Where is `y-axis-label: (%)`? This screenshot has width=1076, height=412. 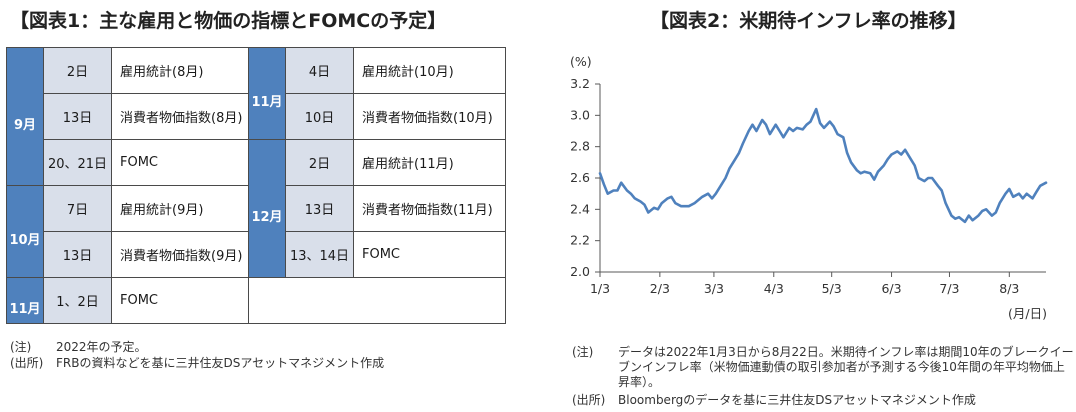 y-axis-label: (%) is located at coordinates (581, 61).